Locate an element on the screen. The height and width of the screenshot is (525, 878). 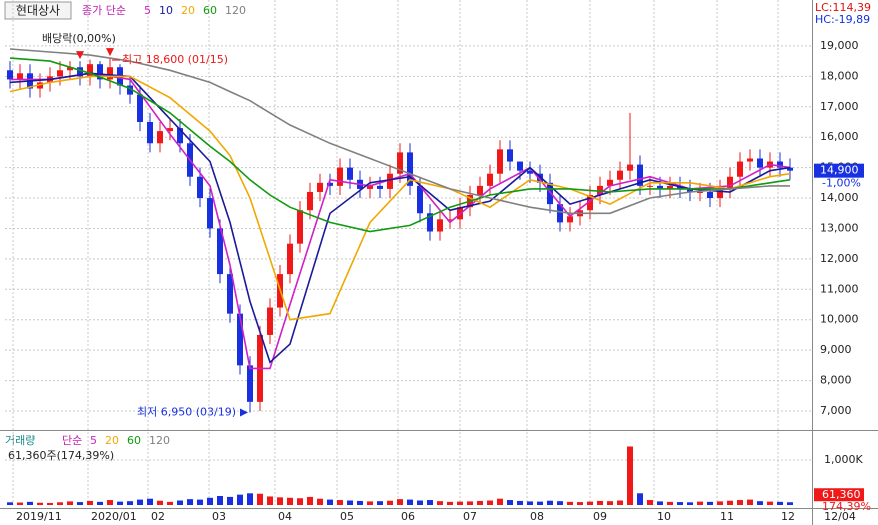
x-tick-label: 02 is located at coordinates (158, 516).